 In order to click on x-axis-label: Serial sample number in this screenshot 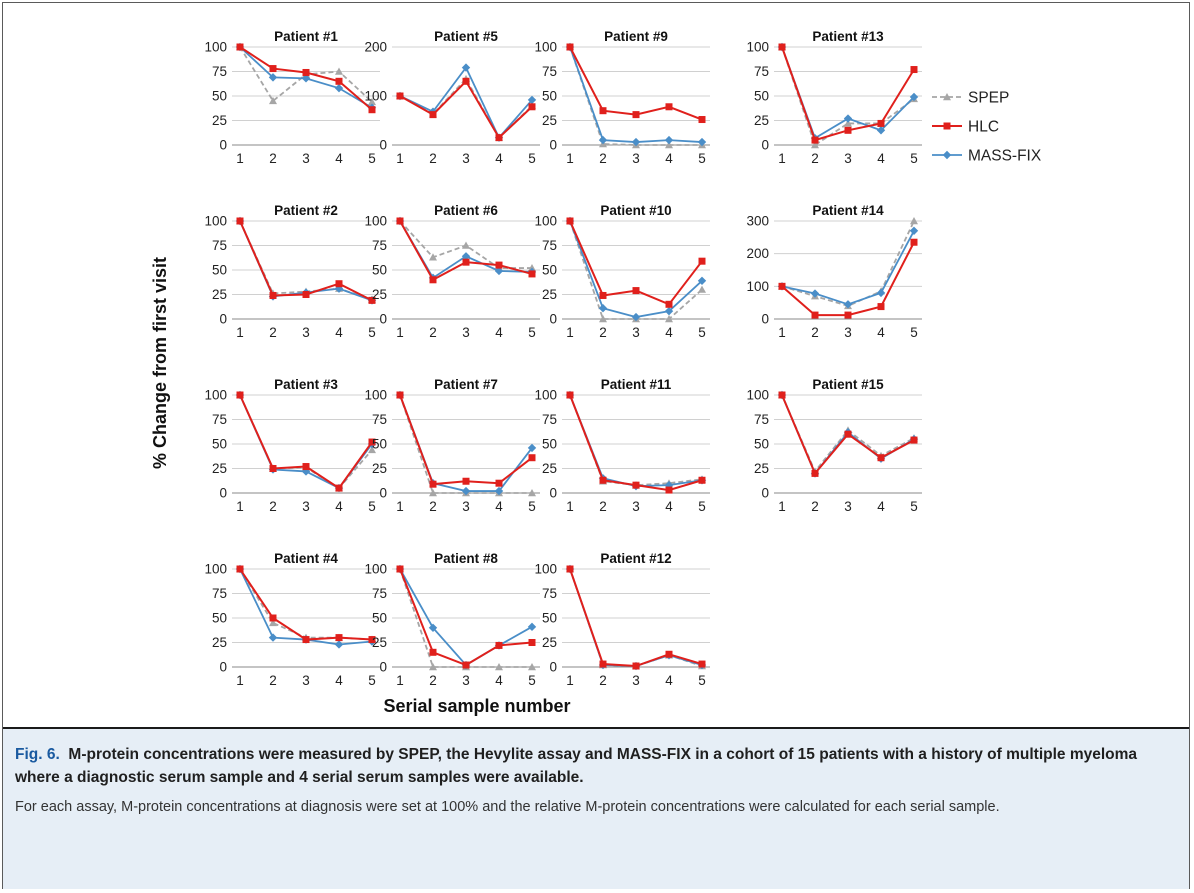, I will do `click(476, 706)`.